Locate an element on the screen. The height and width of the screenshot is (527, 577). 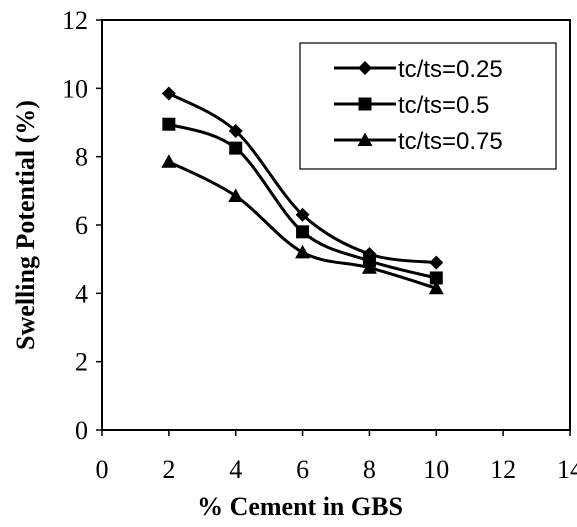
legend-label: tc/ts=0.5 is located at coordinates (443, 105).